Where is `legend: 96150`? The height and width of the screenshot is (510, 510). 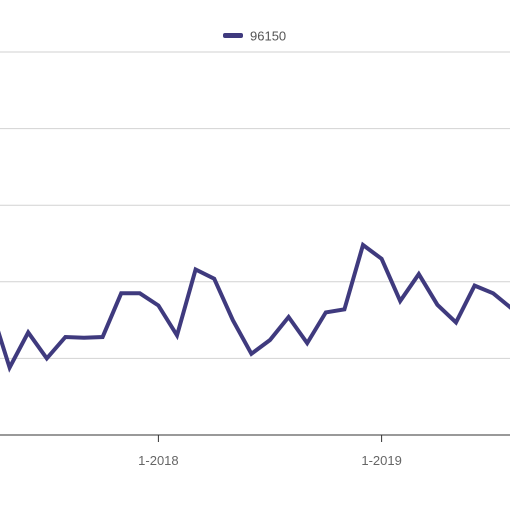
legend: 96150 is located at coordinates (254, 36).